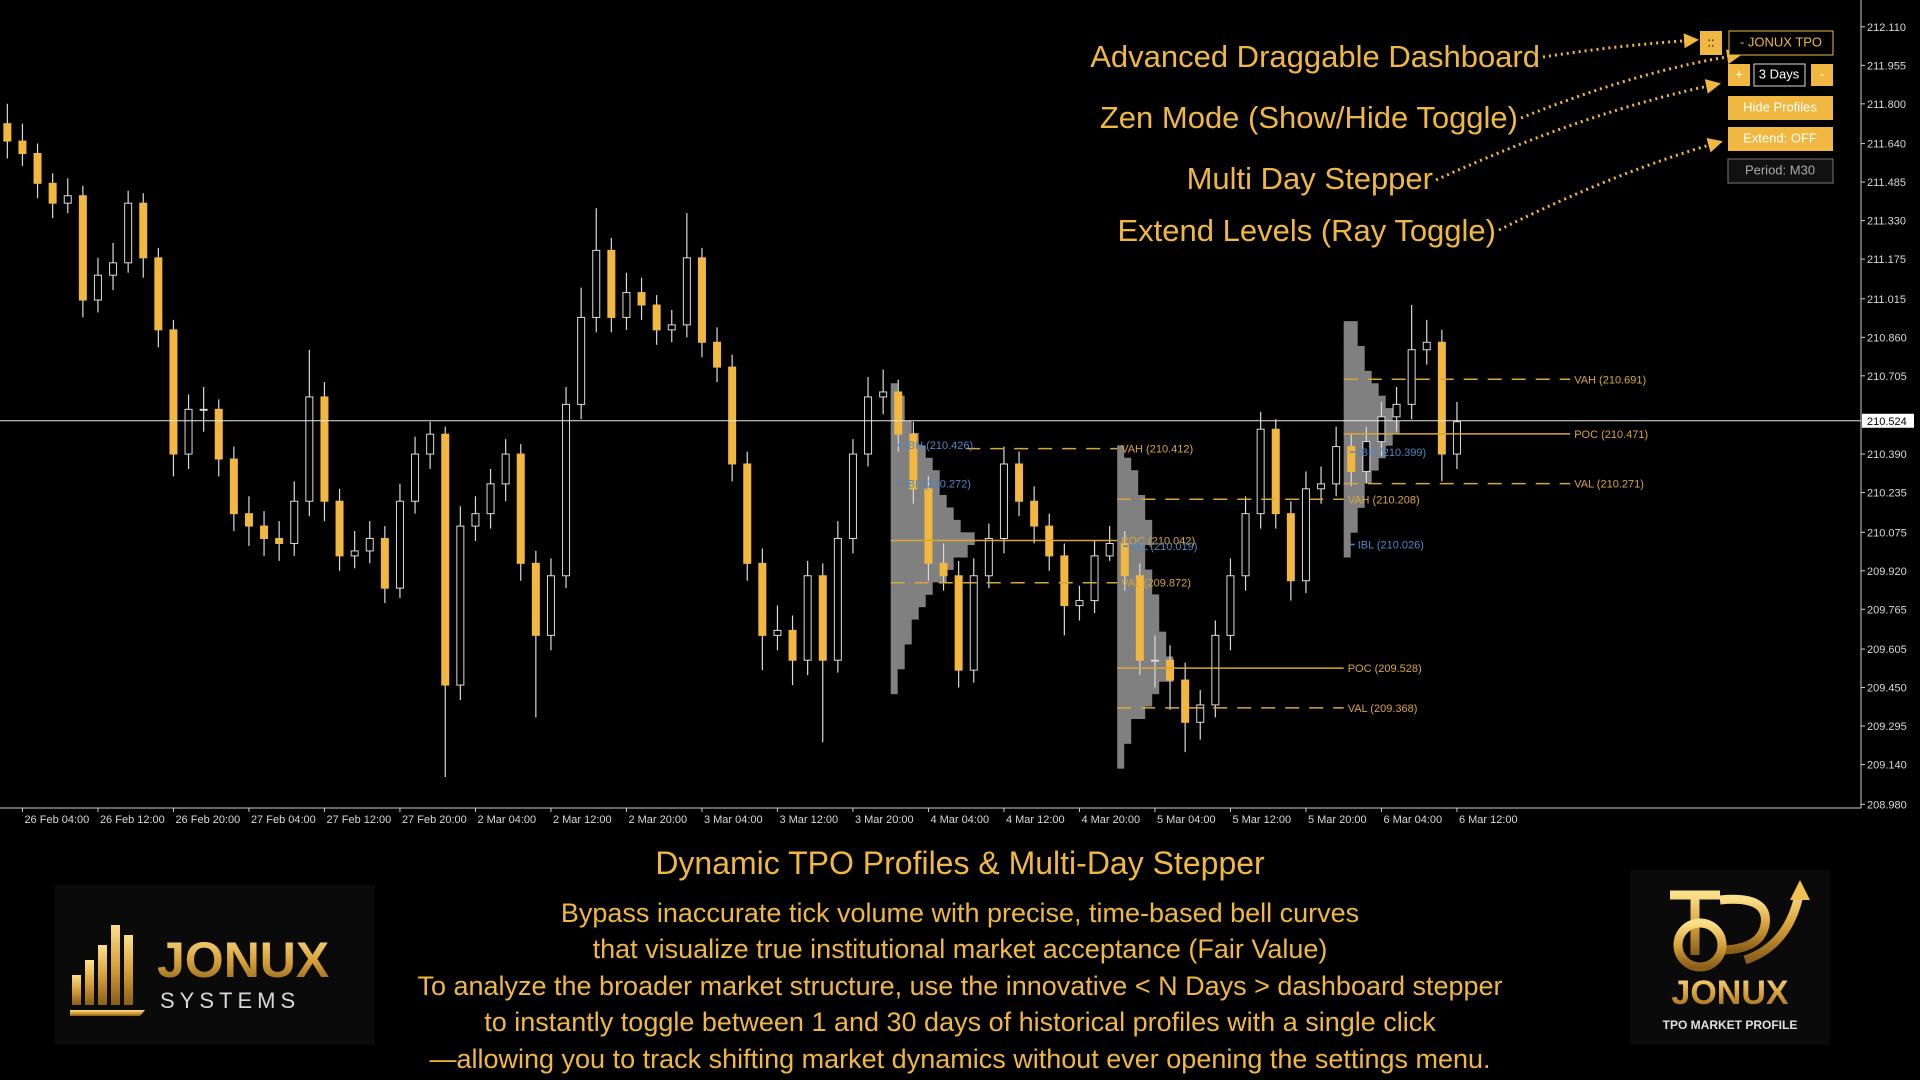 Image resolution: width=1920 pixels, height=1080 pixels. What do you see at coordinates (1488, 820) in the screenshot?
I see `x-tick-label: 6 Mar 12:00` at bounding box center [1488, 820].